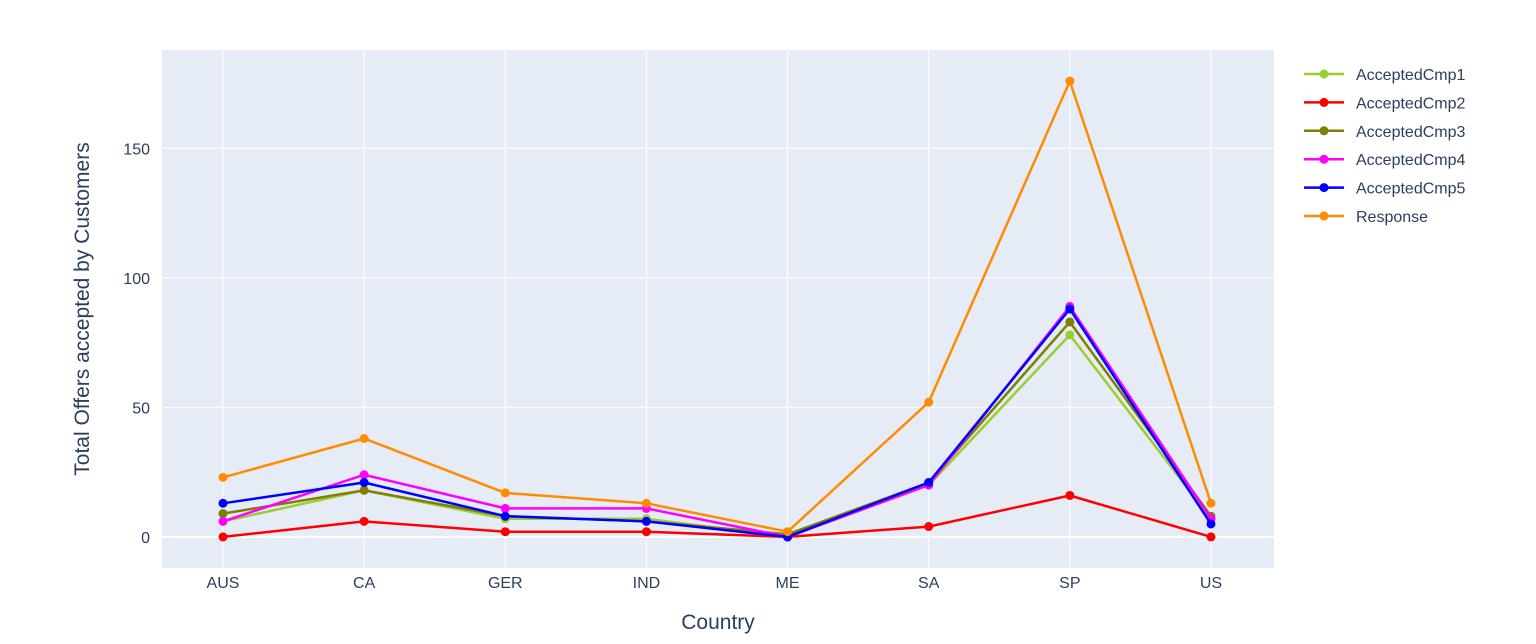 The height and width of the screenshot is (644, 1536). Describe the element at coordinates (364, 583) in the screenshot. I see `x-tick-label: CA` at that location.